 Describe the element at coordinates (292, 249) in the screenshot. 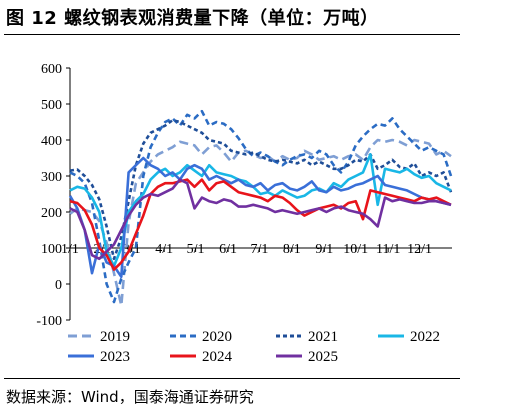

I see `x-tick-label: 8/1` at that location.